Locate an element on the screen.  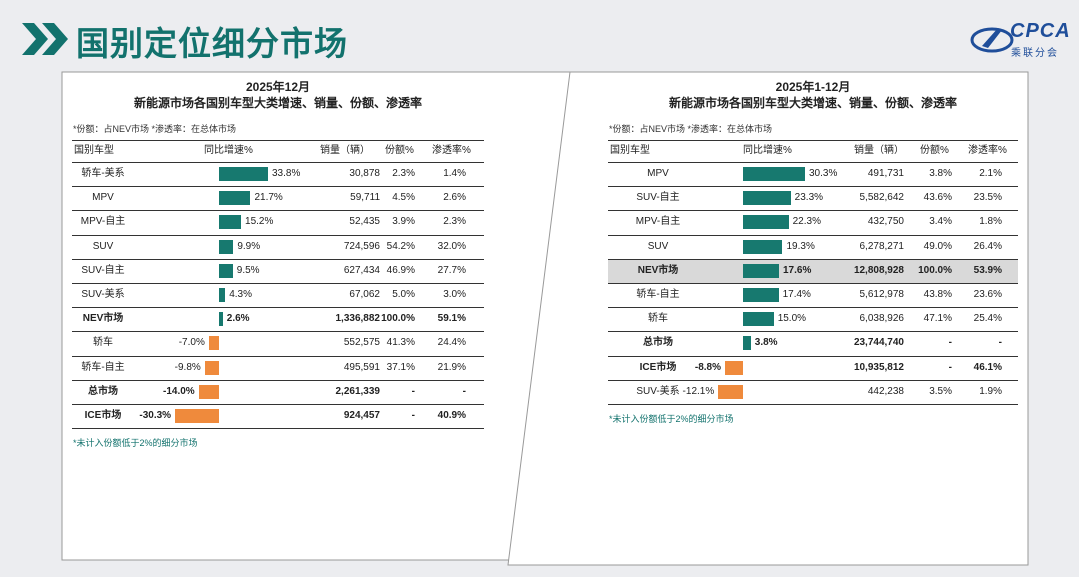
table-header-rule is located at coordinates (278, 162).